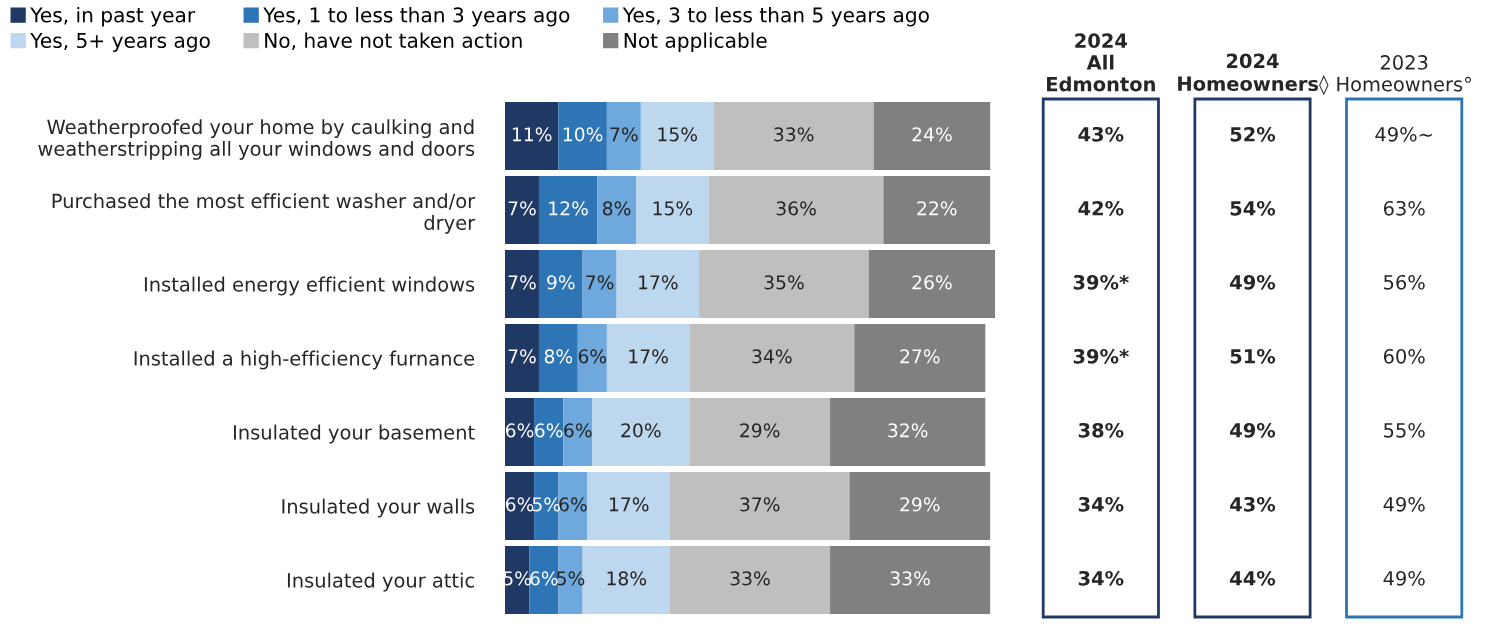 The image size is (1486, 627). I want to click on data-label: 32%, so click(908, 430).